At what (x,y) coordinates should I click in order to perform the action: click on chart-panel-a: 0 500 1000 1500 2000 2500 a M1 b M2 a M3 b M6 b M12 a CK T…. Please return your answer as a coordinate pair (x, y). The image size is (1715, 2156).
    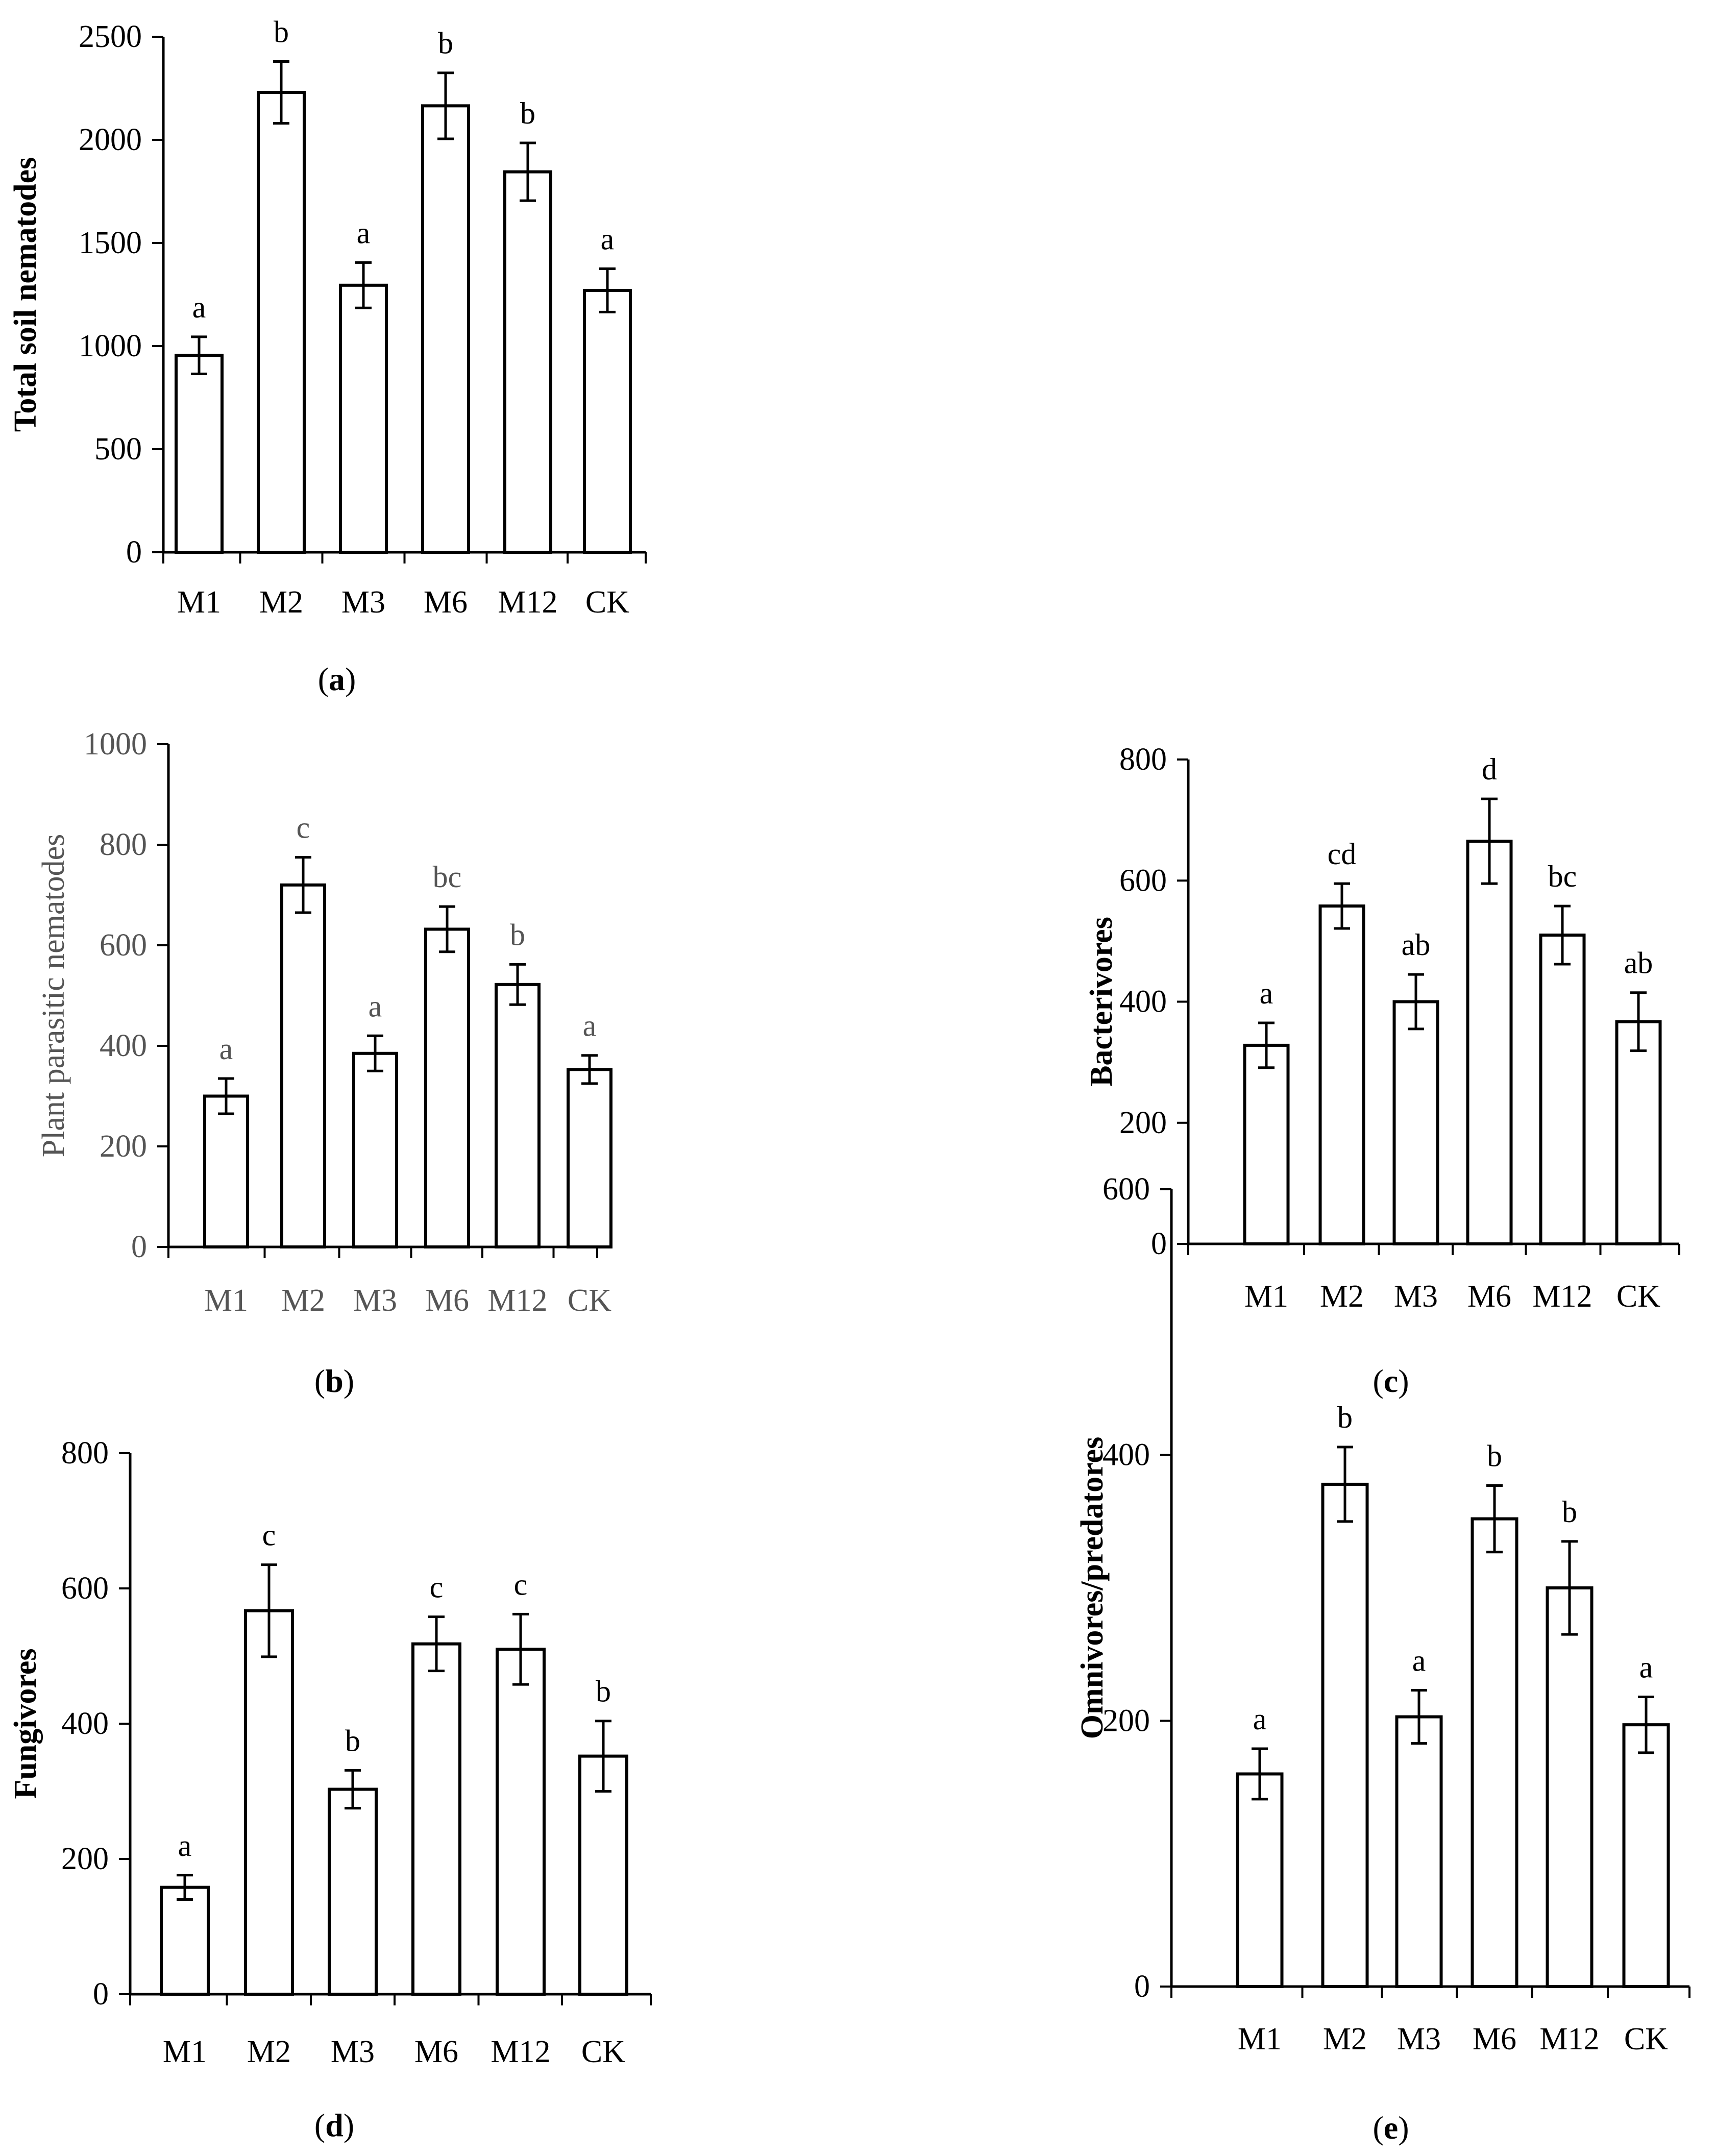
    Looking at the image, I should click on (327, 317).